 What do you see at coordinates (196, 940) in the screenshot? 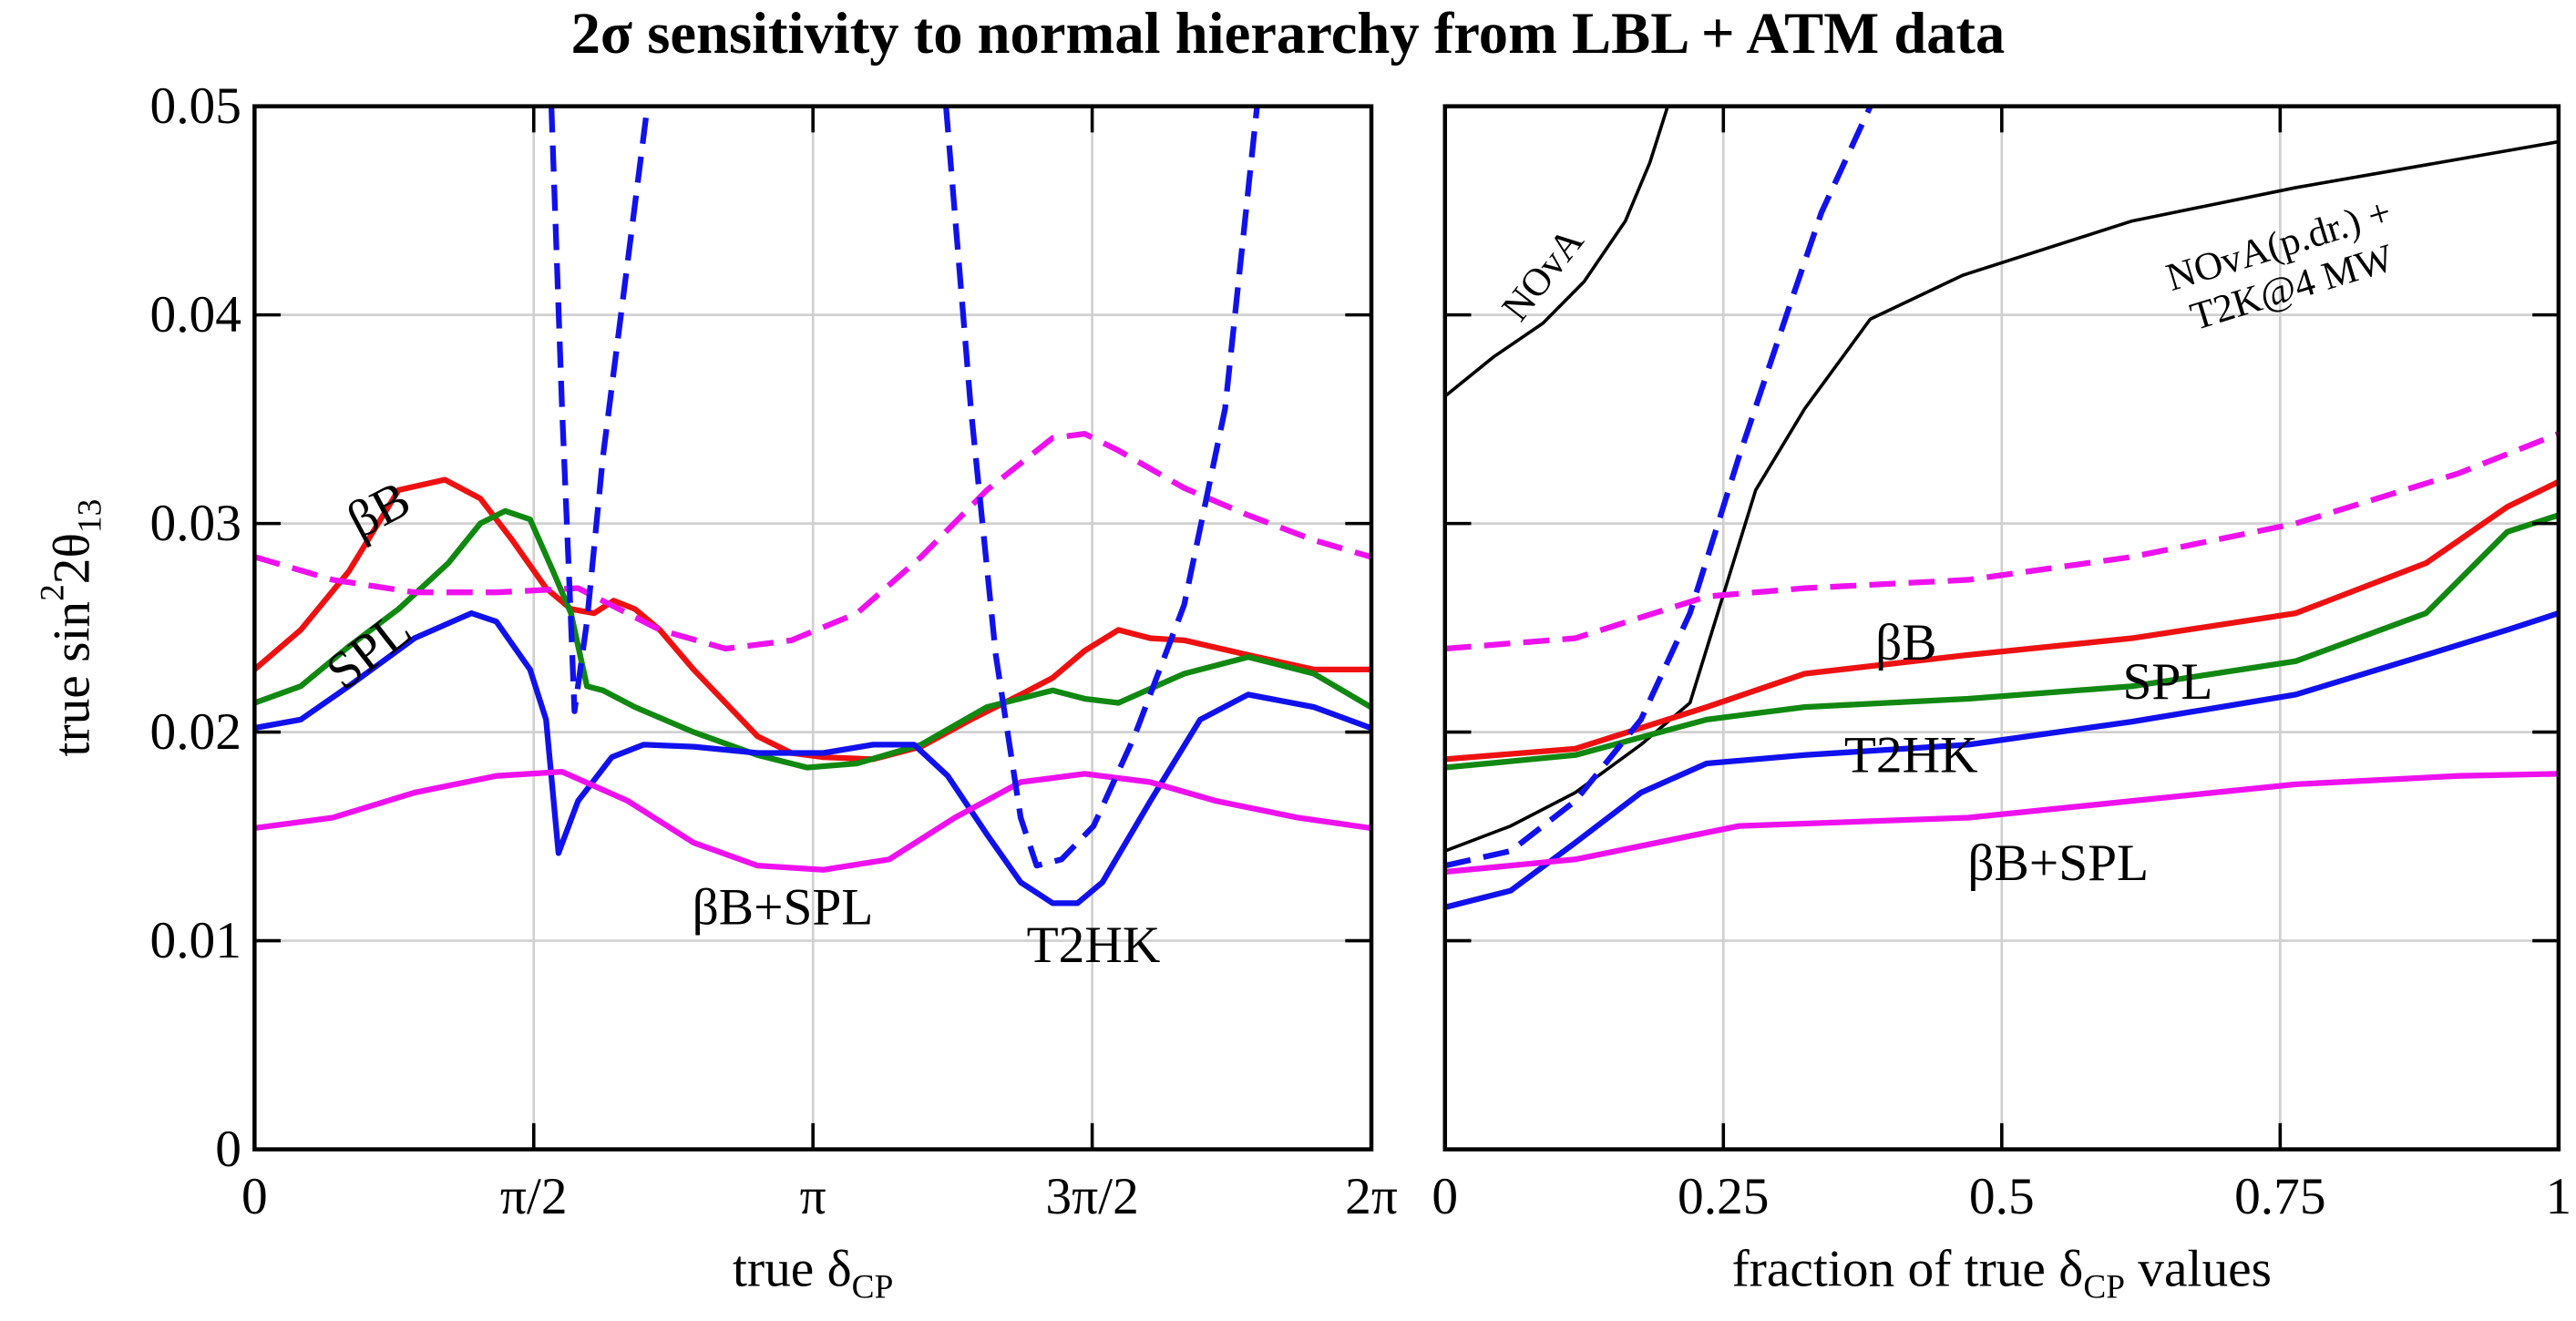
I see `y-tick-label: 0.01` at bounding box center [196, 940].